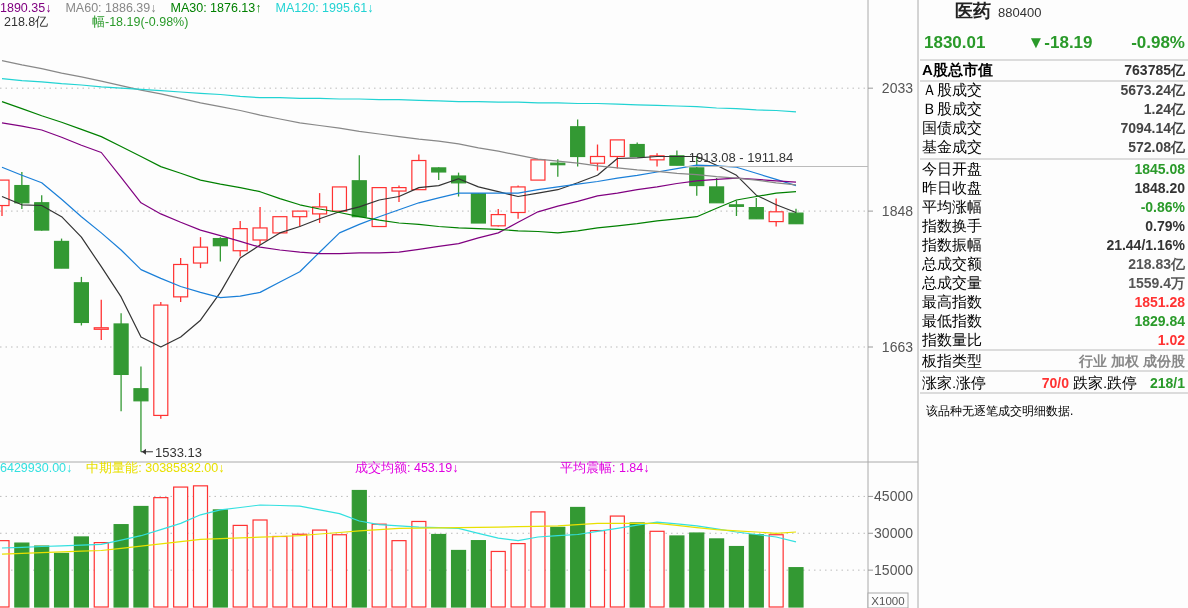  What do you see at coordinates (1060, 42) in the screenshot?
I see `text: ▼-18.19` at bounding box center [1060, 42].